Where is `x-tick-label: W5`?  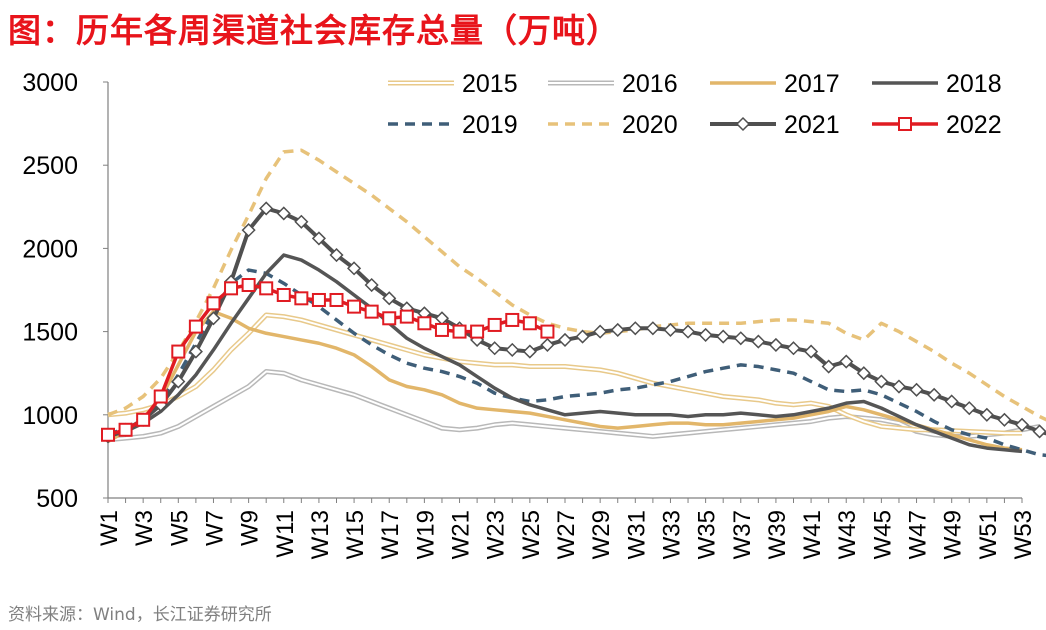 x-tick-label: W5 is located at coordinates (179, 528).